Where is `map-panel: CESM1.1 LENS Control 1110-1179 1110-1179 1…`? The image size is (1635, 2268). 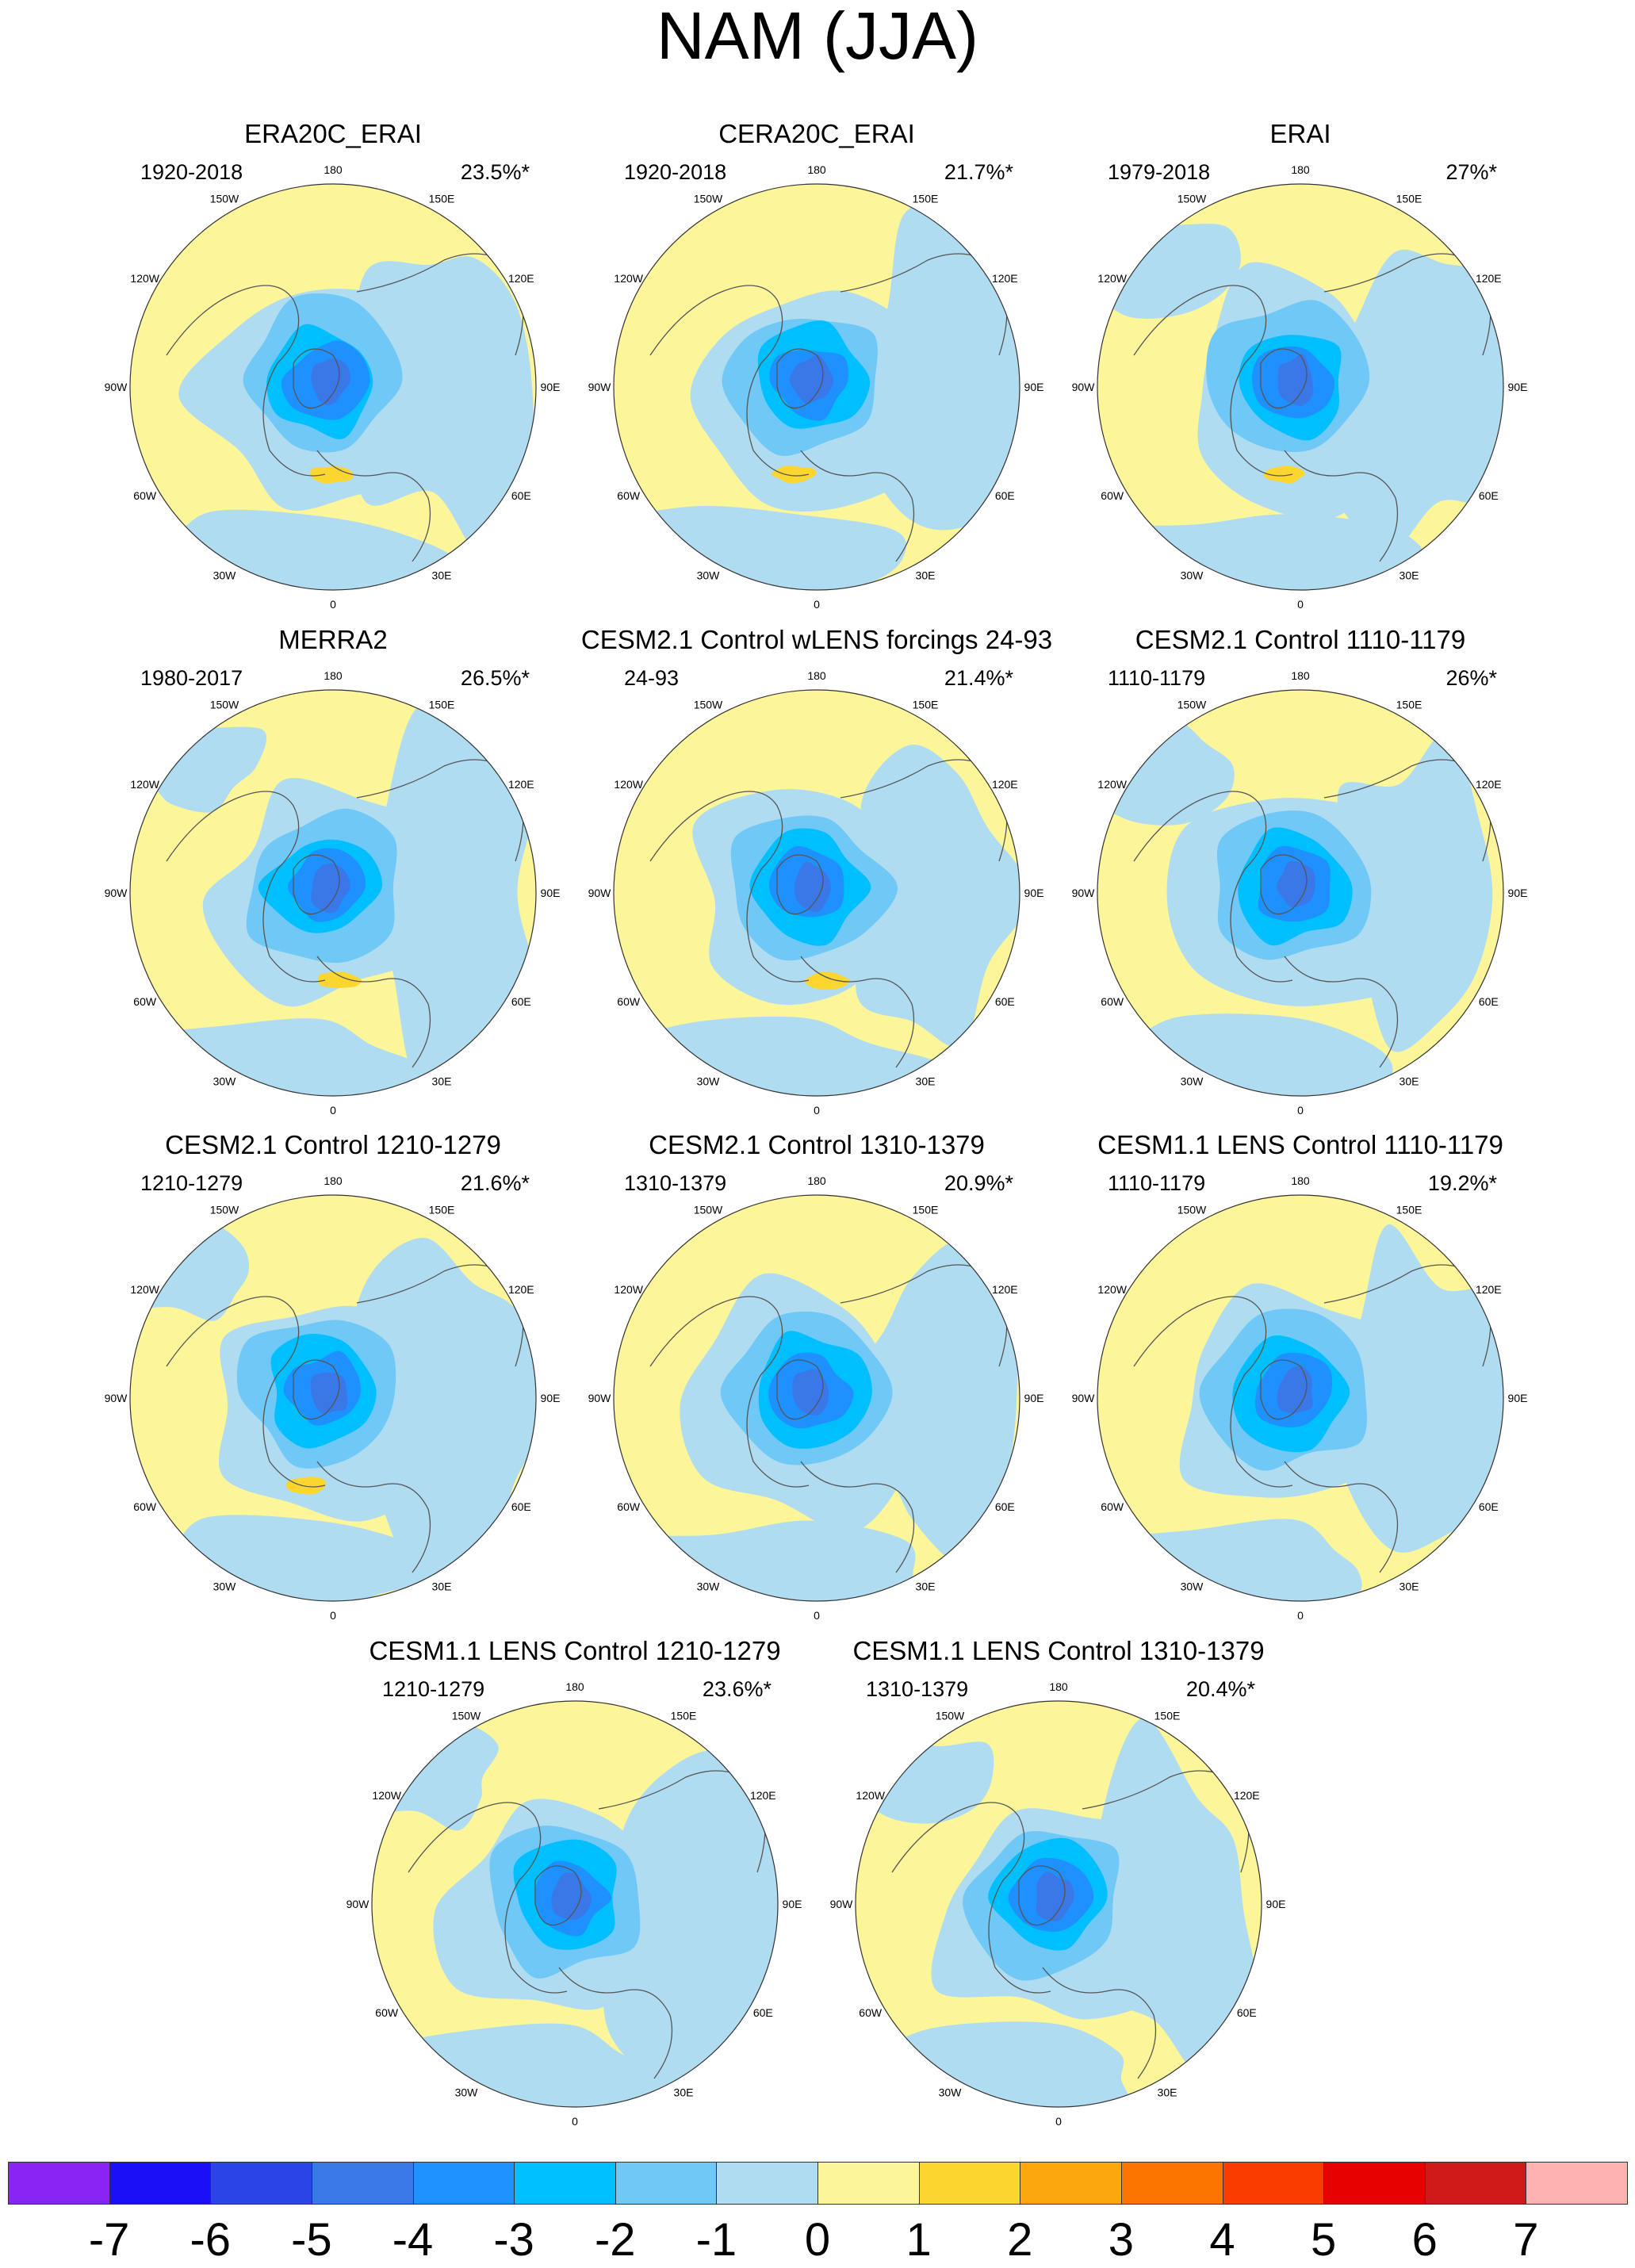
map-panel: CESM1.1 LENS Control 1110-1179 1110-1179 1… is located at coordinates (1301, 1384).